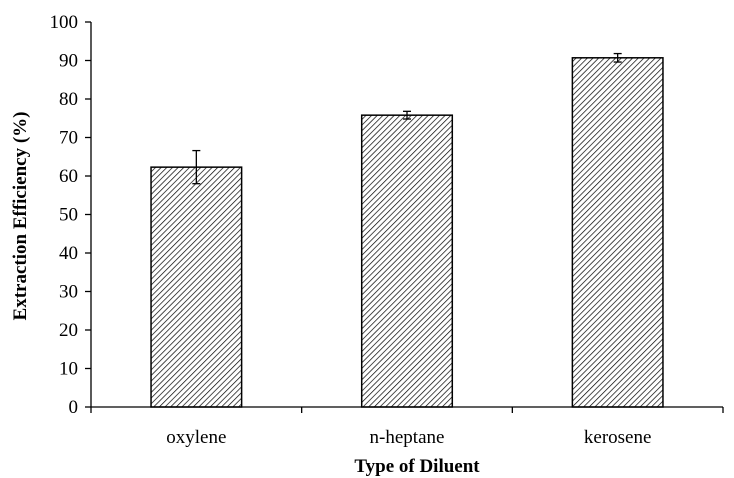 This screenshot has height=478, width=734. Describe the element at coordinates (407, 437) in the screenshot. I see `x-tick-label: n-heptane` at that location.